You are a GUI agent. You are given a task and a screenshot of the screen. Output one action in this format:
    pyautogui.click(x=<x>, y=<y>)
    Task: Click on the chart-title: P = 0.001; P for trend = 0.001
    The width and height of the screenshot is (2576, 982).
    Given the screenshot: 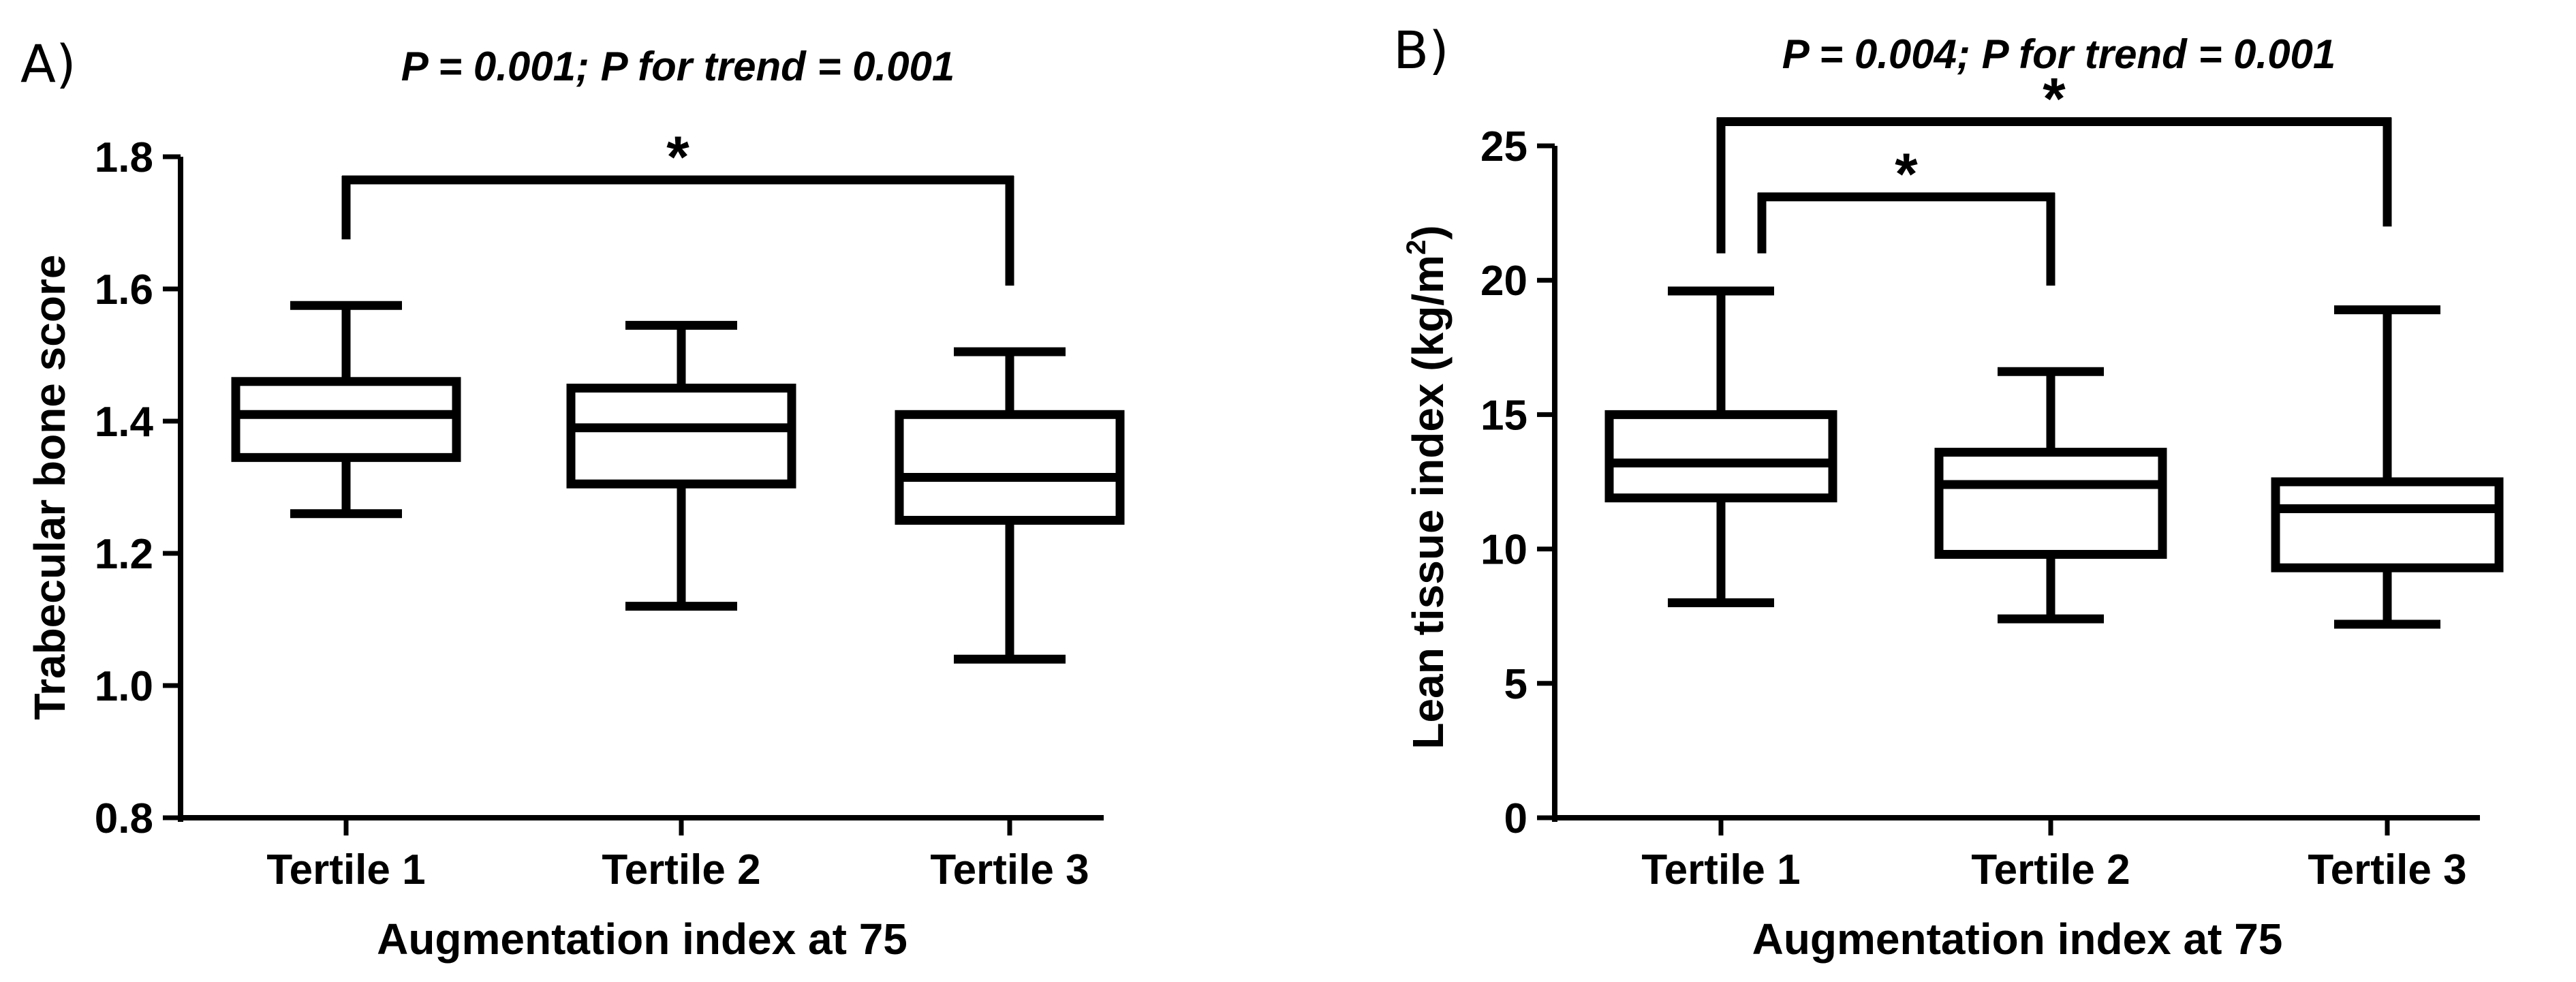 What is the action you would take?
    pyautogui.click(x=678, y=66)
    